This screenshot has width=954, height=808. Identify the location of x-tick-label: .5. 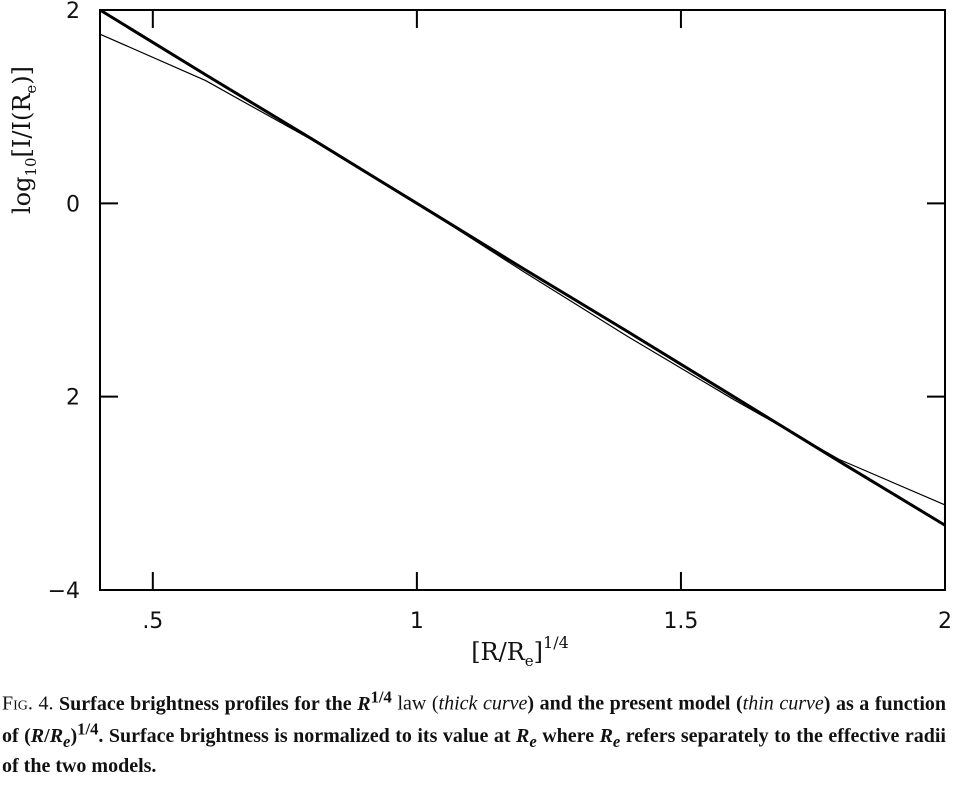
(152, 621).